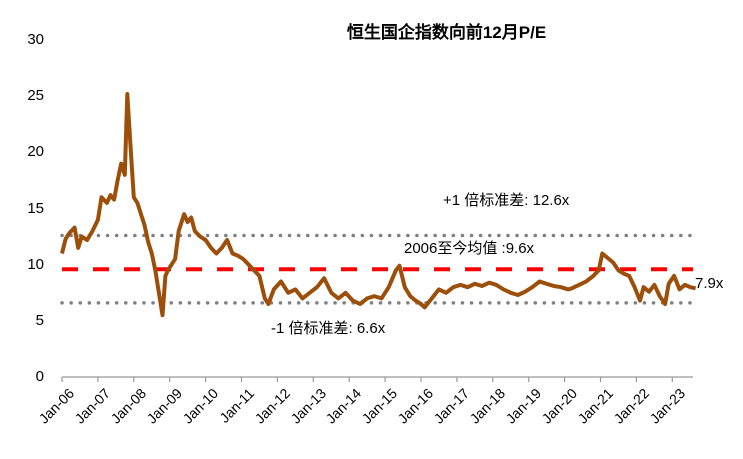 Image resolution: width=743 pixels, height=459 pixels. I want to click on y-tick-label: 25, so click(35, 96).